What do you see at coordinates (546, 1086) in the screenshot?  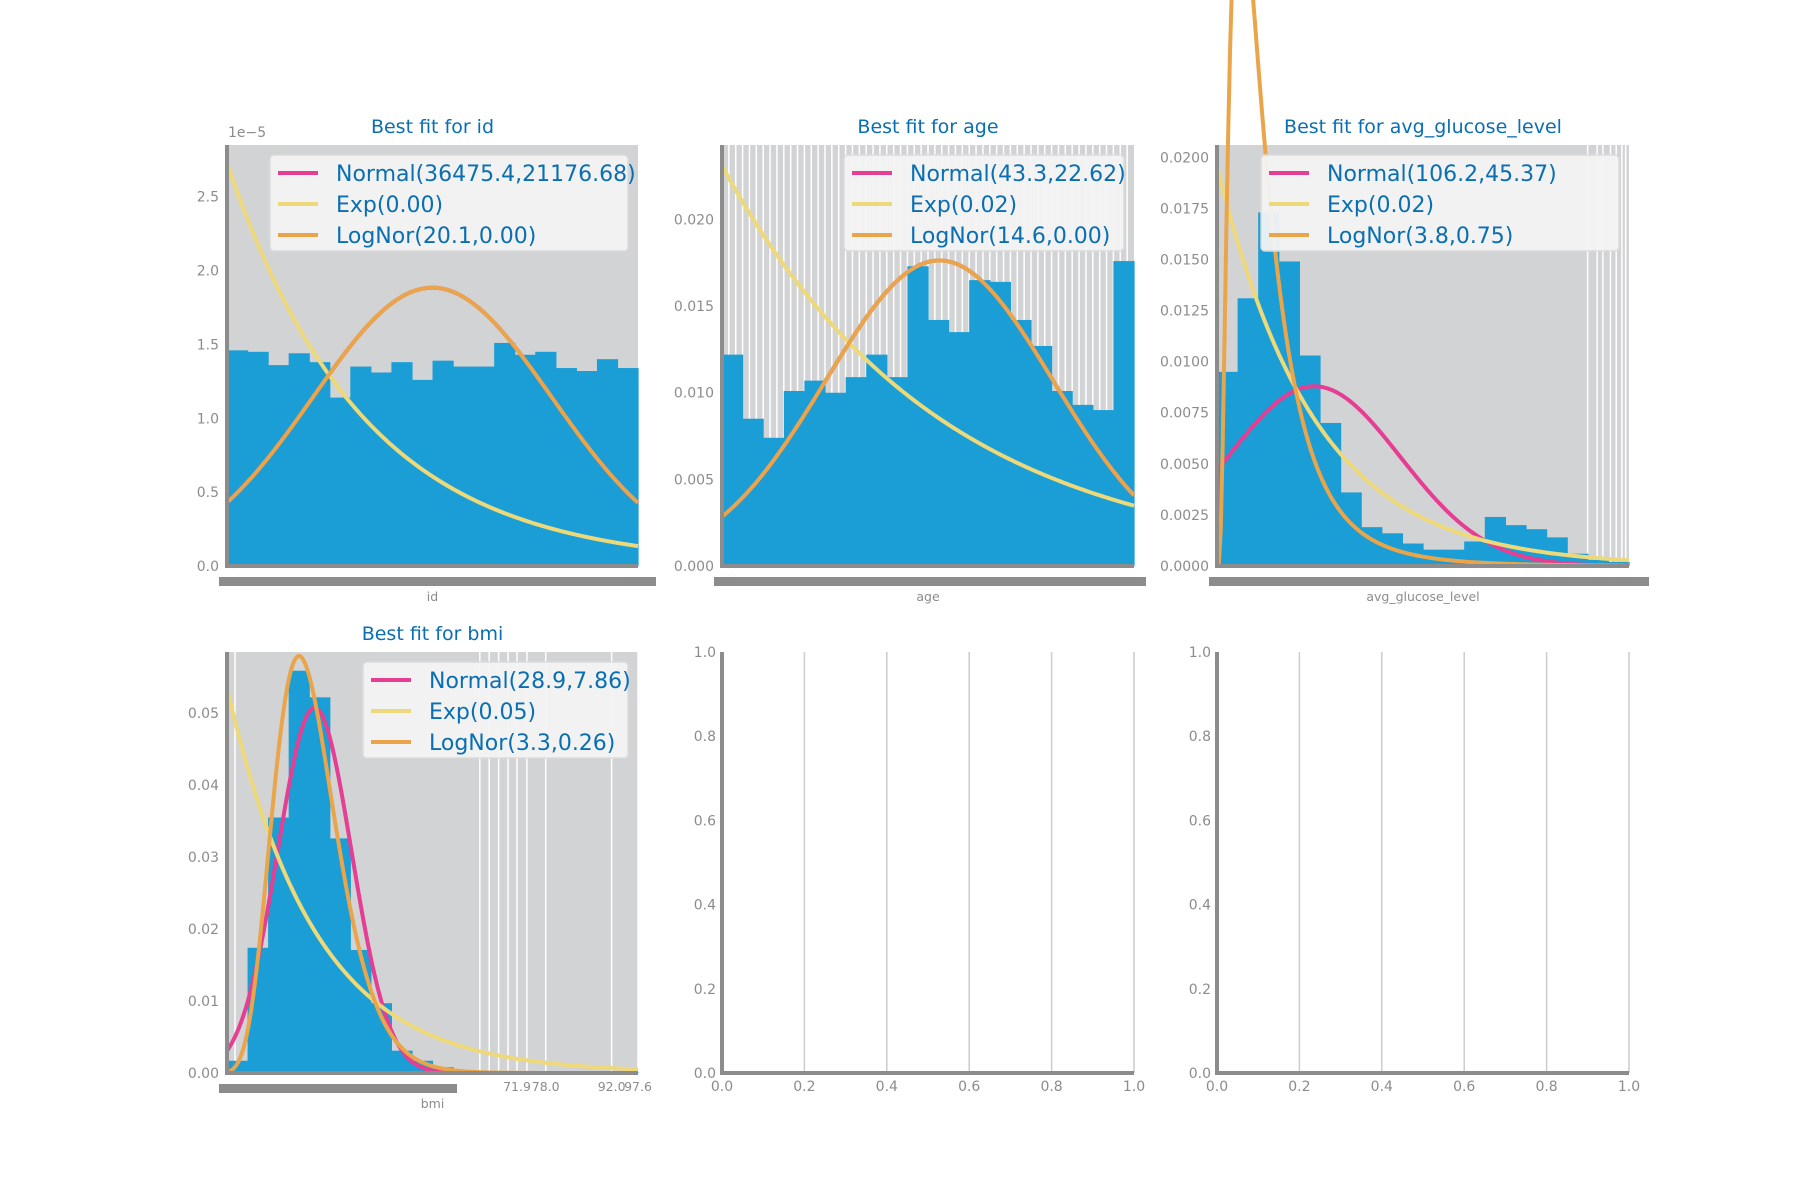 I see `x-tick-label: 78.0` at bounding box center [546, 1086].